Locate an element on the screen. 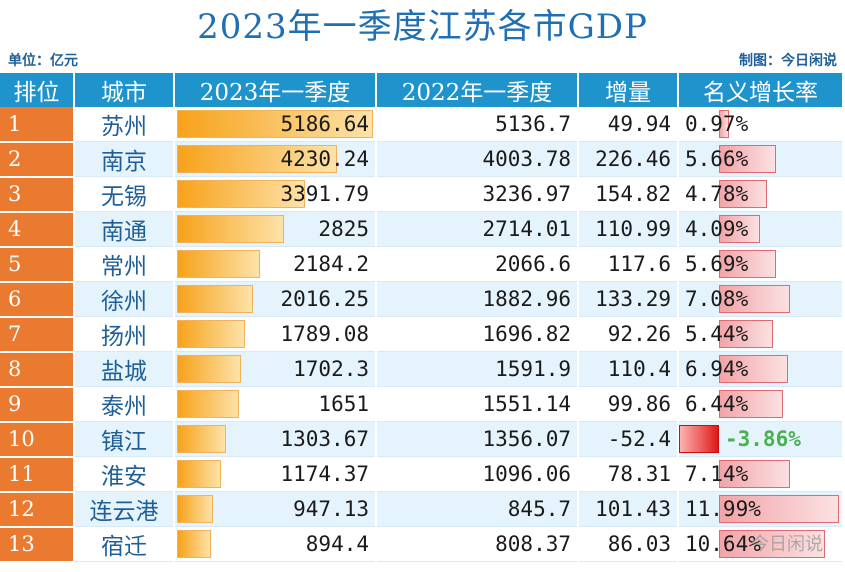  gdp-2022-cell: 5136.7 is located at coordinates (477, 124).